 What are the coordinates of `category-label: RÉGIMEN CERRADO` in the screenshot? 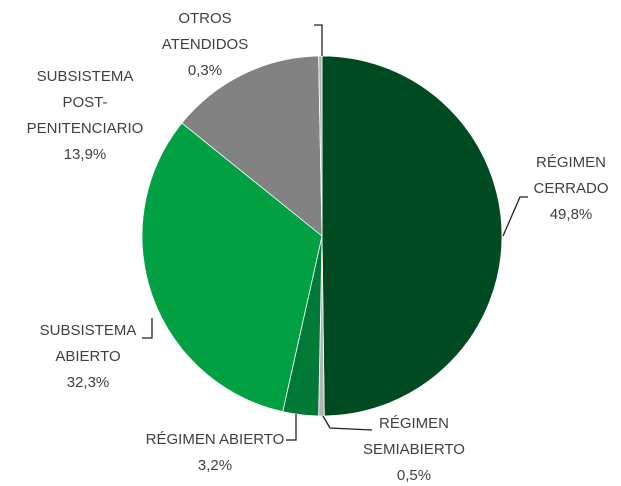 It's located at (570, 175).